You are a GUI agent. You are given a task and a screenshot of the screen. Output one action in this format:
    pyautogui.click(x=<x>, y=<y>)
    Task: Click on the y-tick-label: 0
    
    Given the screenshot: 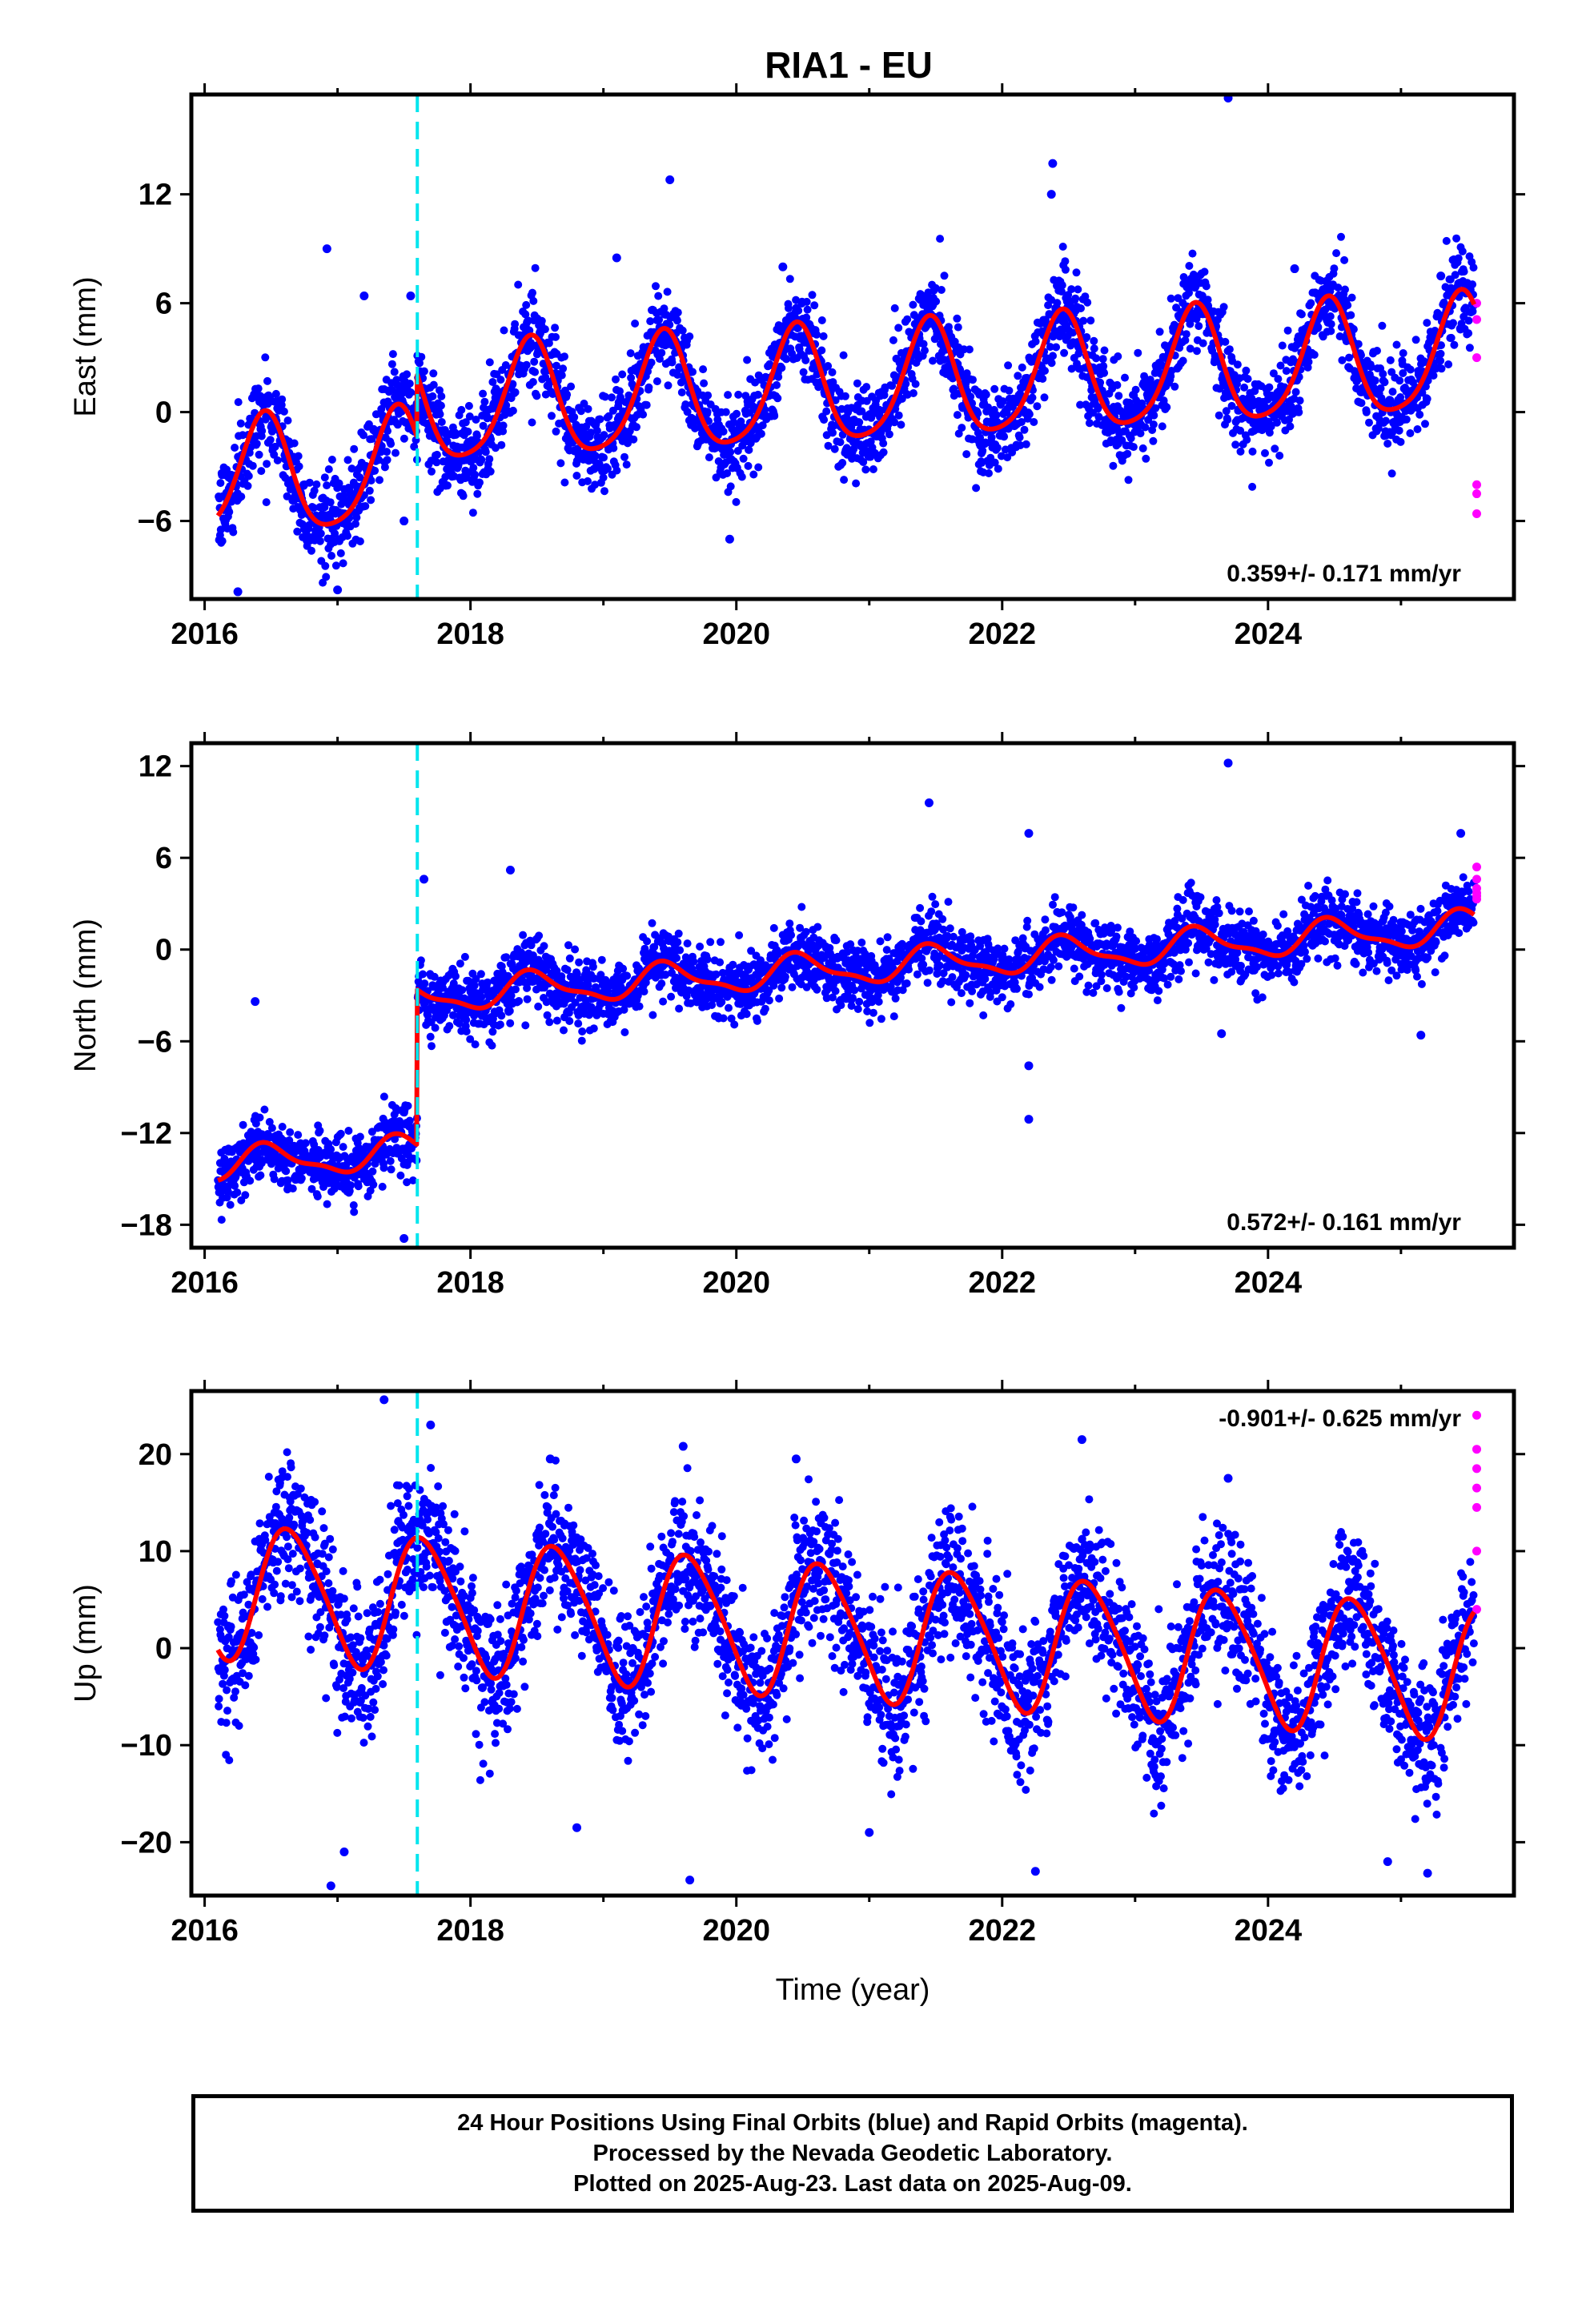 What is the action you would take?
    pyautogui.click(x=164, y=413)
    